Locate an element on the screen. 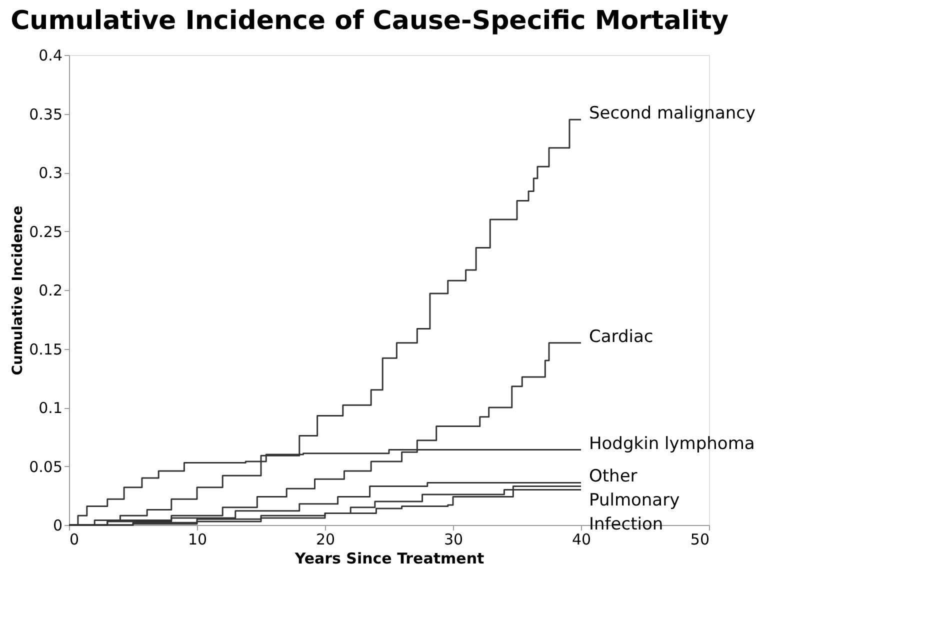  series-label: Other is located at coordinates (613, 476).